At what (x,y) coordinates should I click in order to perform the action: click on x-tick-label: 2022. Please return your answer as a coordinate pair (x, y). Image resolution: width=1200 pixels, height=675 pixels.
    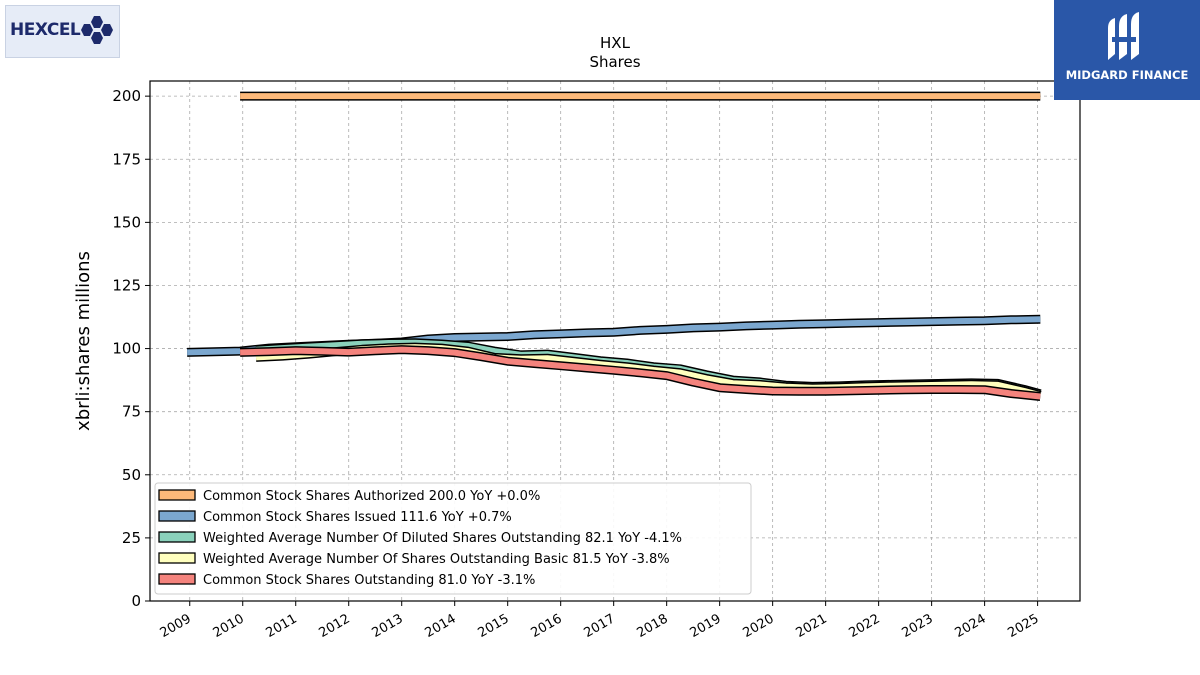
    Looking at the image, I should click on (864, 626).